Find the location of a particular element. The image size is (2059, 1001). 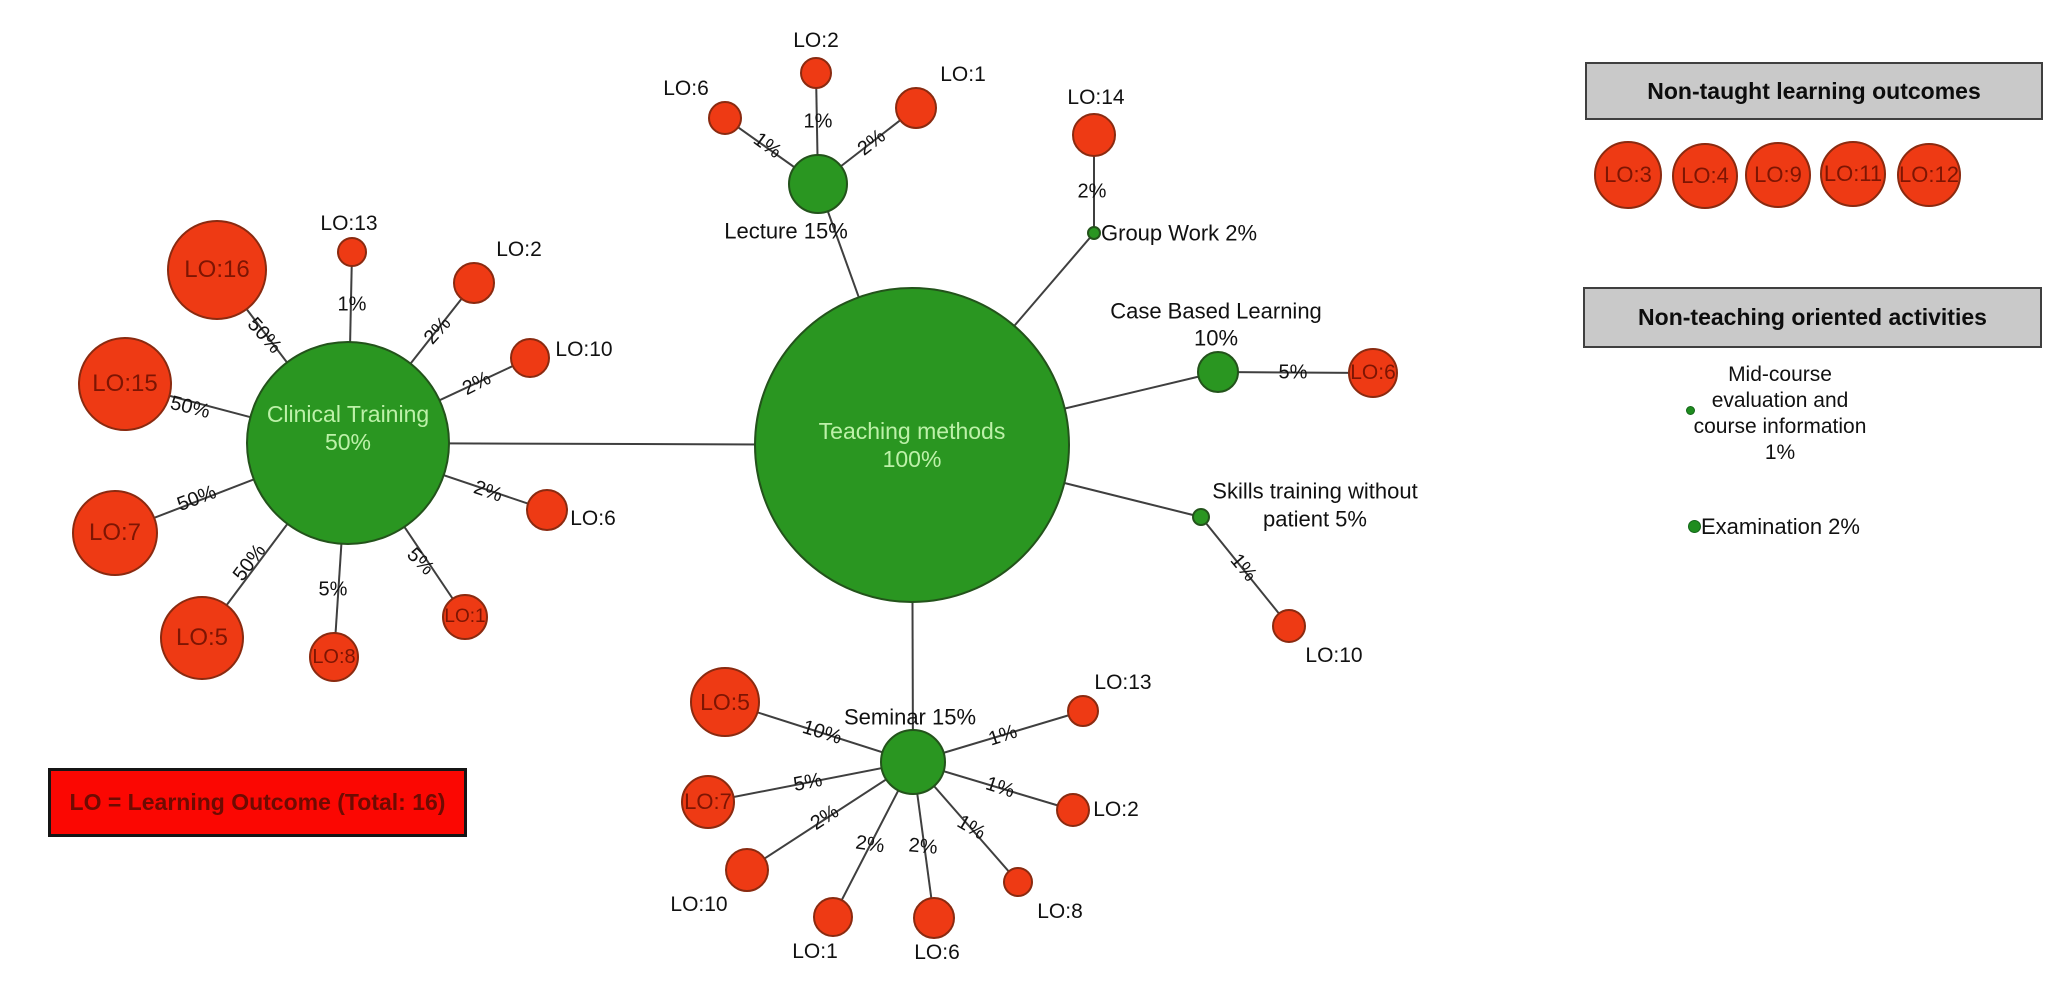

node-n-lo11-label: LO:11 is located at coordinates (1853, 173).